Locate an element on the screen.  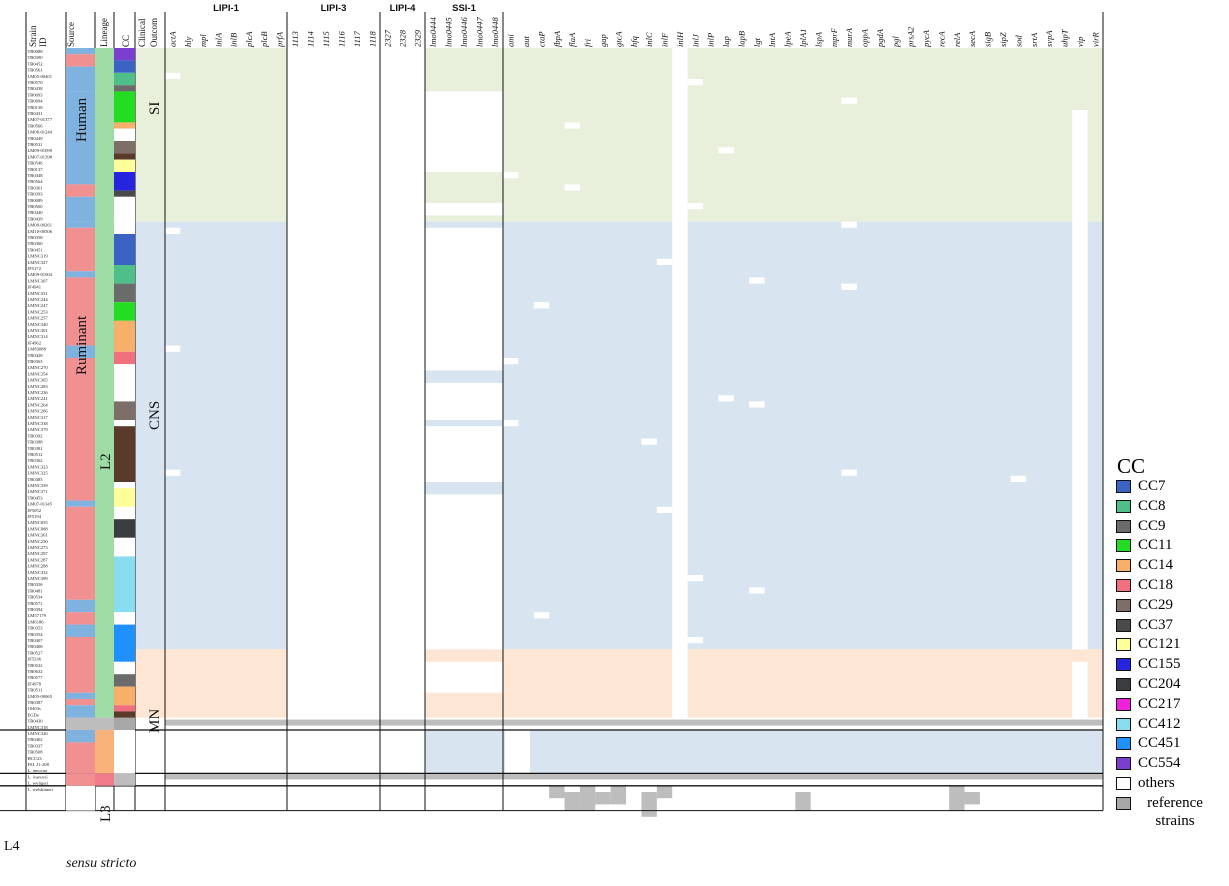
legend-label: CC11 is located at coordinates (1155, 545).